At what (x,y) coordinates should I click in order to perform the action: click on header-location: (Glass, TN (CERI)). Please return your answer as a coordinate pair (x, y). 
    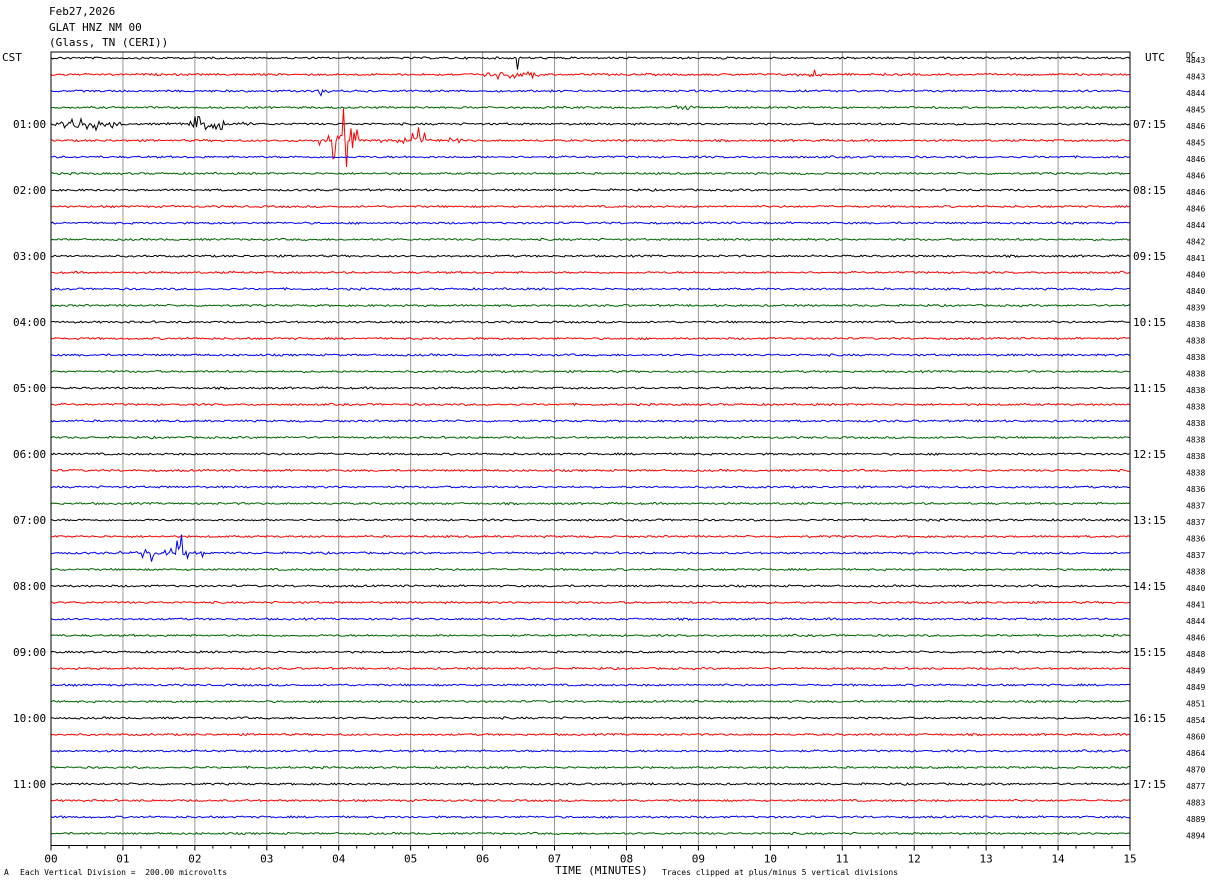
    Looking at the image, I should click on (109, 42).